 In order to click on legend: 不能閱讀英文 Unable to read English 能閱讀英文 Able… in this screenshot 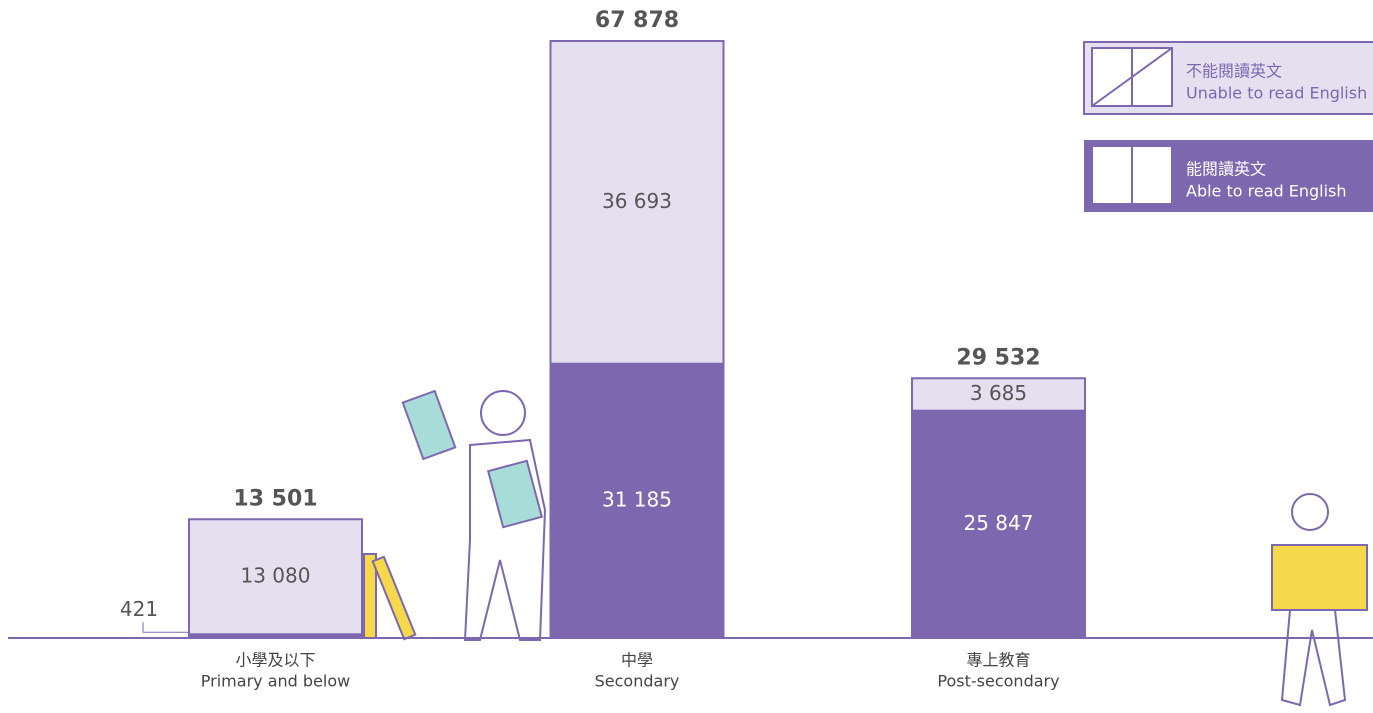, I will do `click(1228, 126)`.